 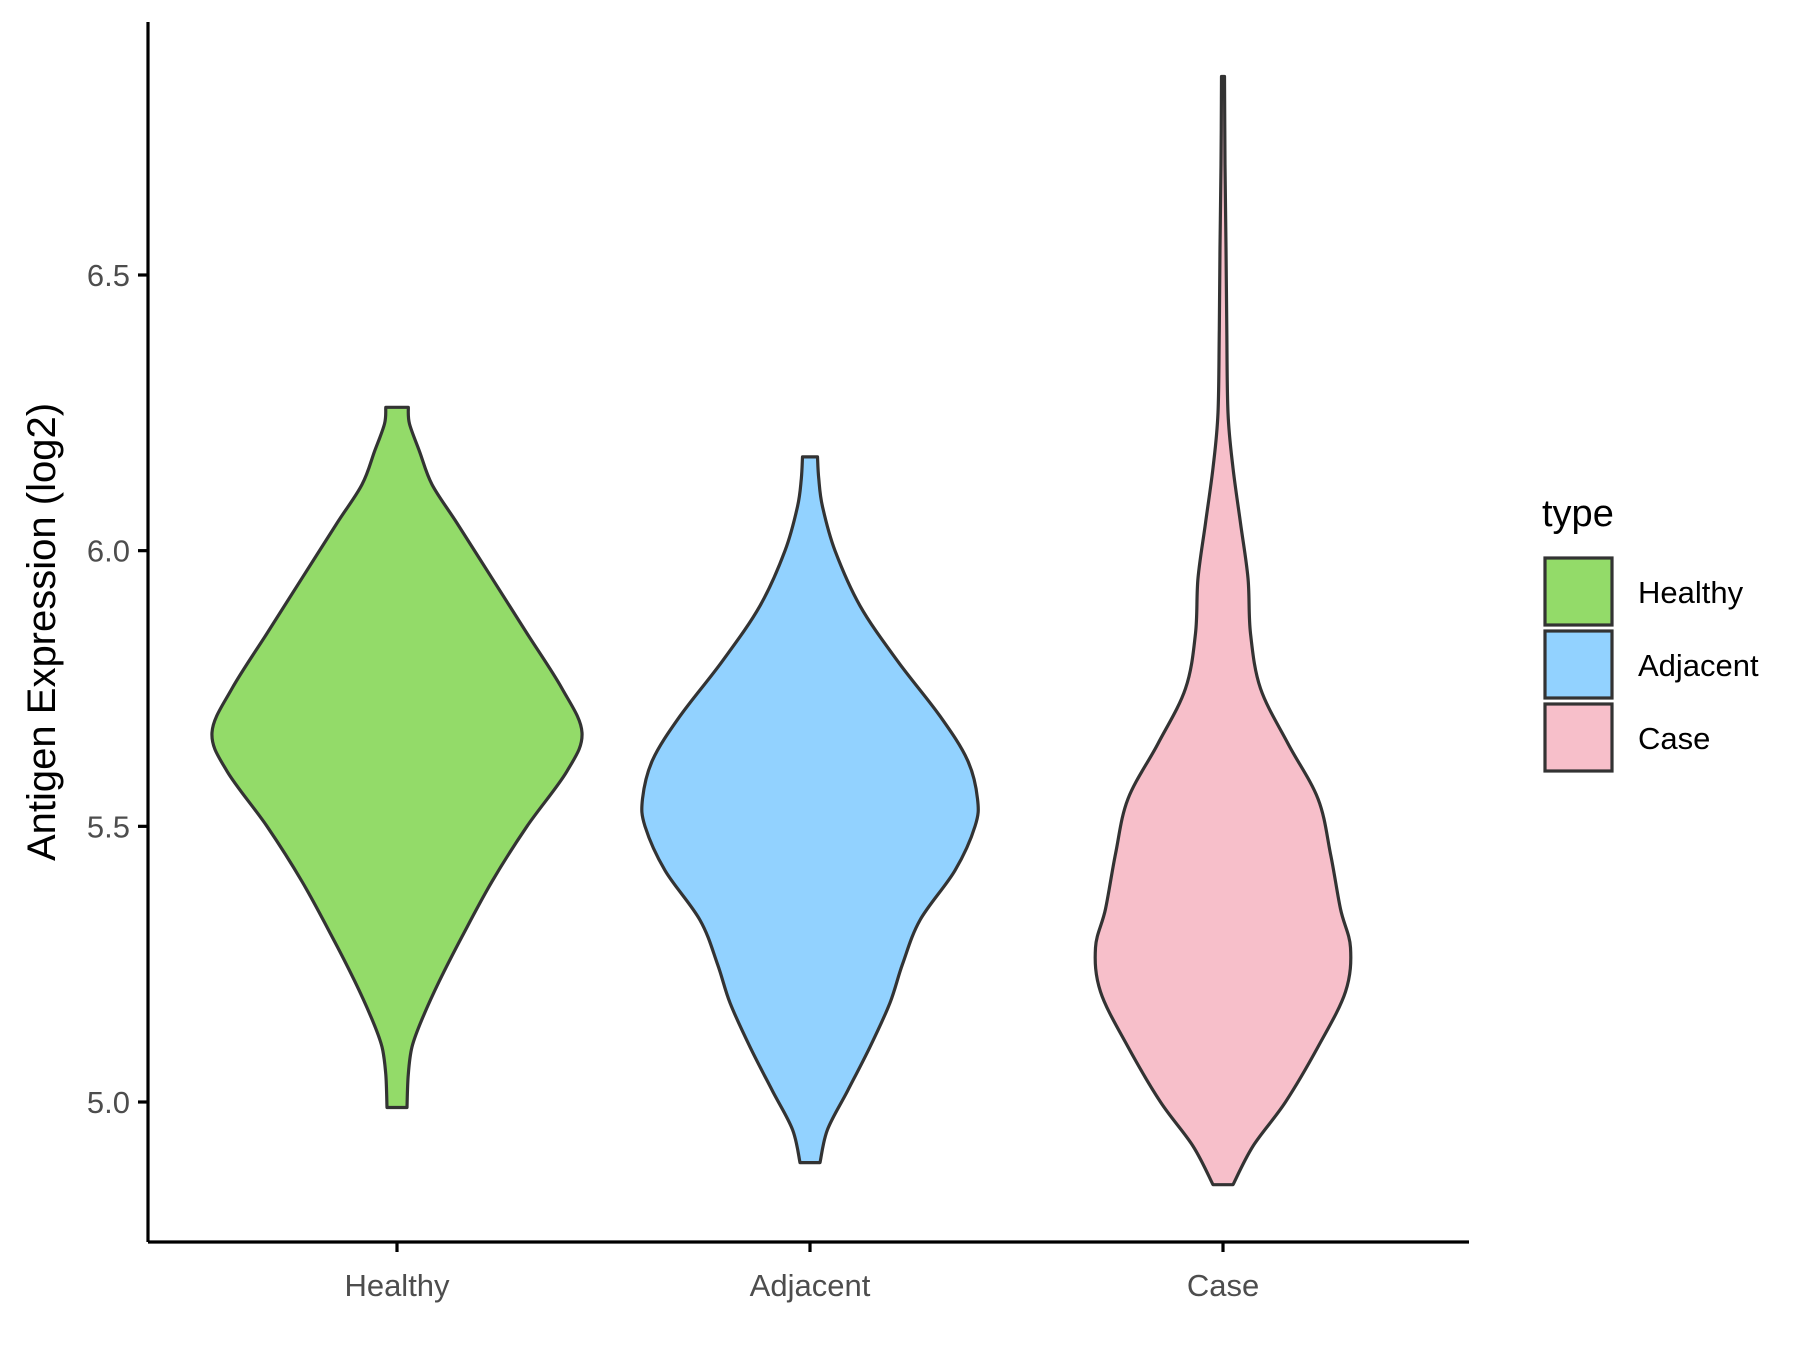 I want to click on y-axis-title: Antigen Expression (log2), so click(x=42, y=632).